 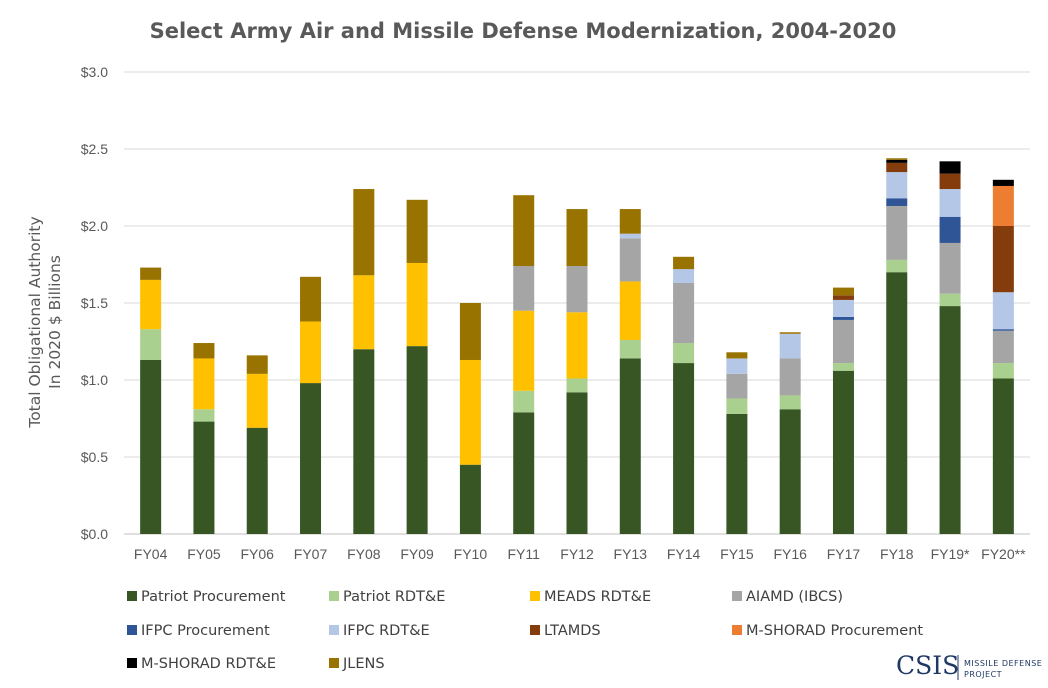 What do you see at coordinates (94, 457) in the screenshot?
I see `y-tick-label: $0.5` at bounding box center [94, 457].